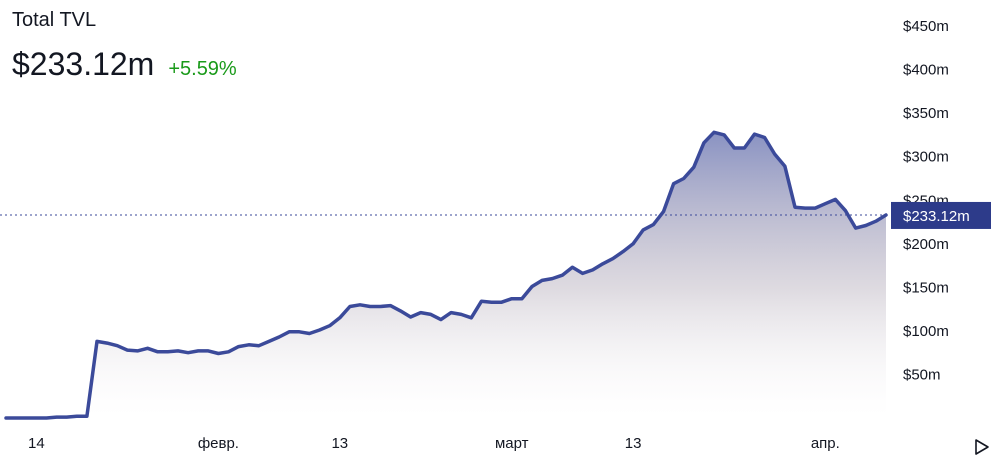 This screenshot has height=467, width=1000. What do you see at coordinates (936, 216) in the screenshot?
I see `current-value-label-text: $233.12m` at bounding box center [936, 216].